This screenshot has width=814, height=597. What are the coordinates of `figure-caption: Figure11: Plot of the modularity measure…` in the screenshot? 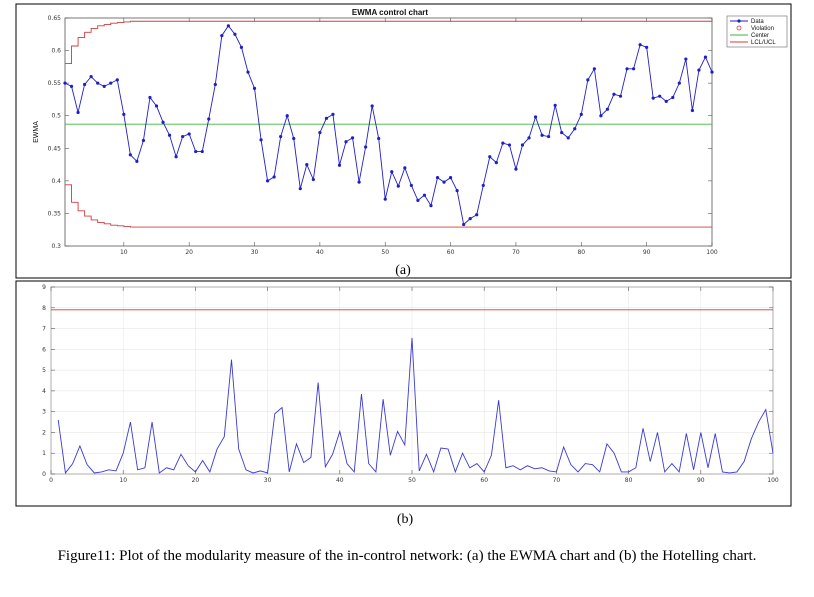 It's located at (407, 556).